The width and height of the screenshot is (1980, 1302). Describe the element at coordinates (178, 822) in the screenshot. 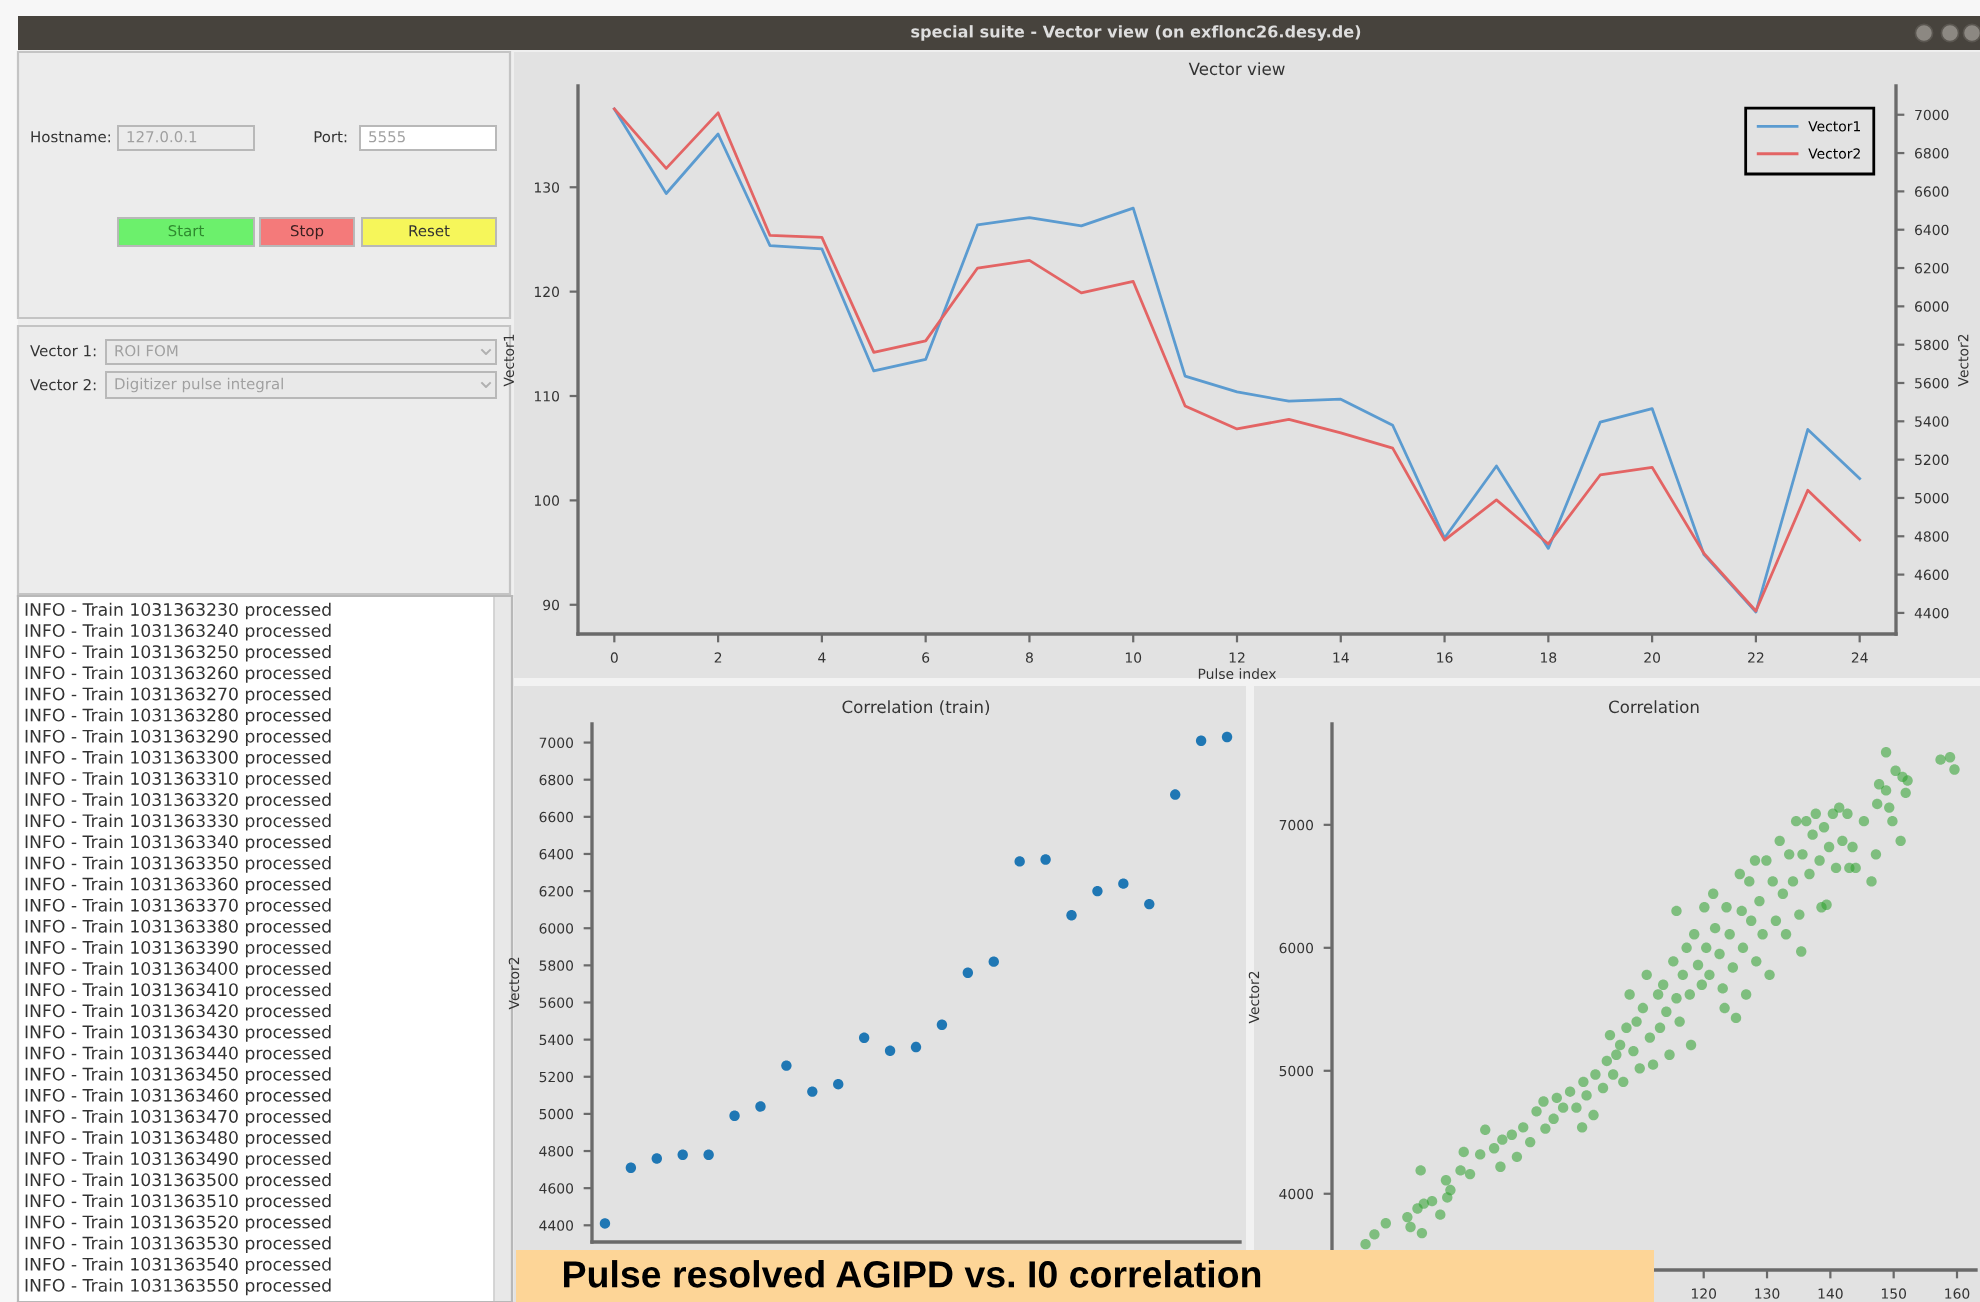

I see `text: INFO - Train 1031363330 processed` at that location.